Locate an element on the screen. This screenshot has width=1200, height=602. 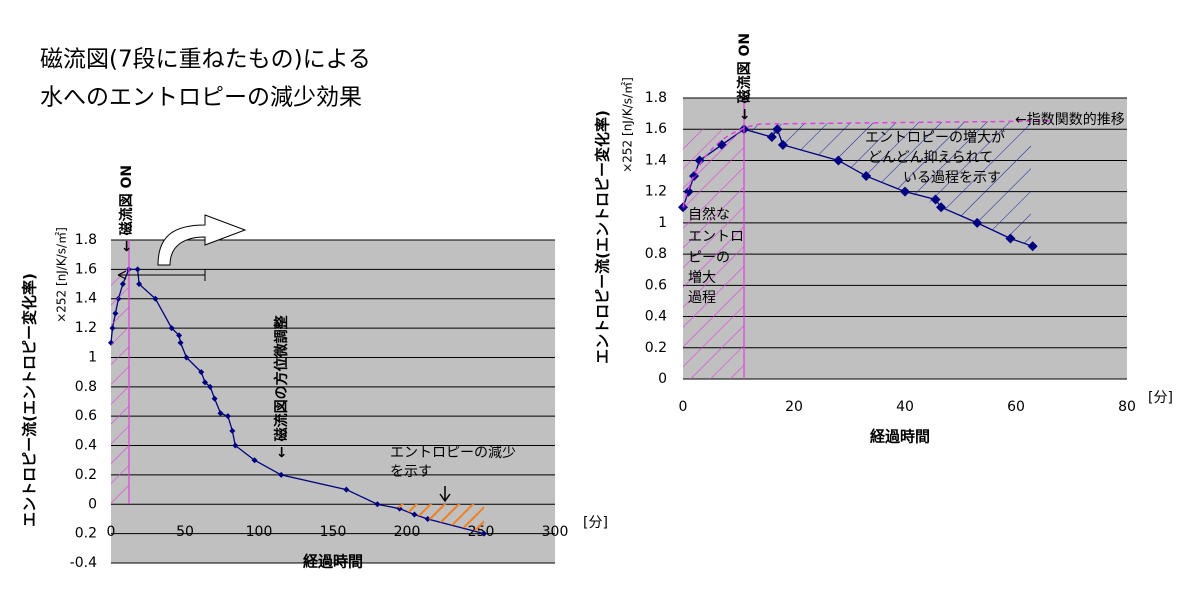
heading: 水へのエントロピーの減少効果 is located at coordinates (201, 98).